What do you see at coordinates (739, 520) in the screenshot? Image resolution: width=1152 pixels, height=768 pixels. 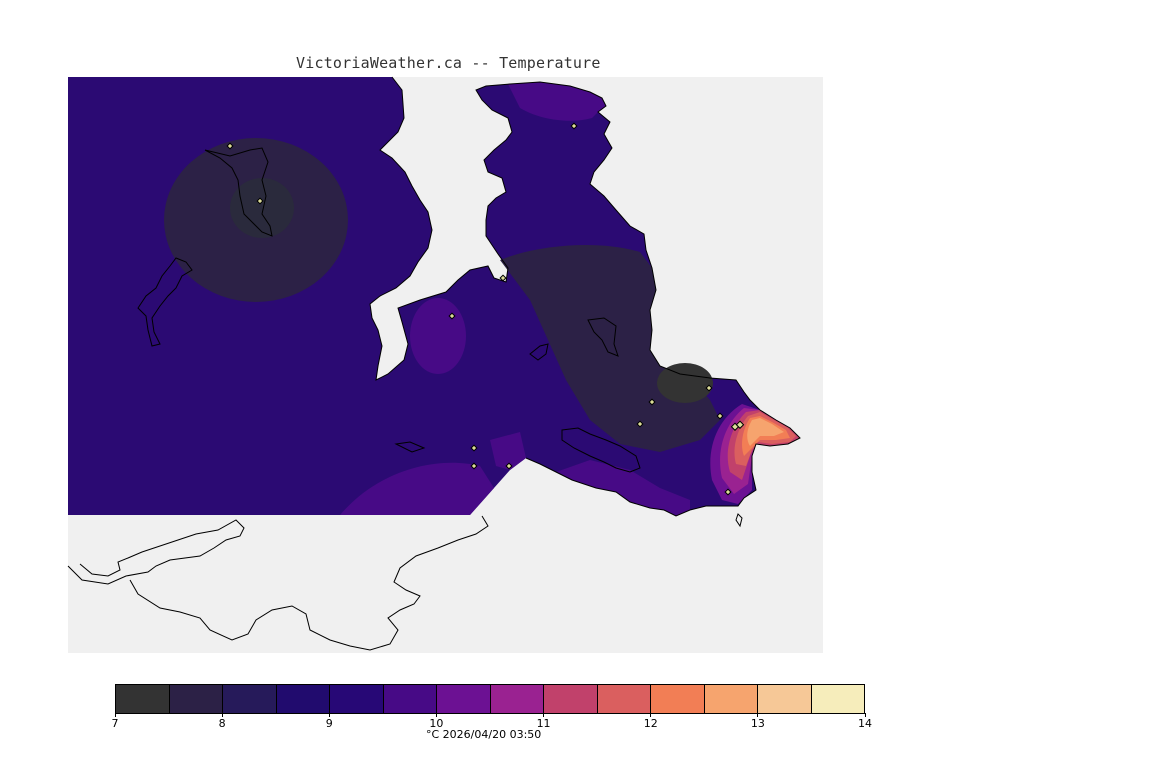 I see `coastline-islet-east` at bounding box center [739, 520].